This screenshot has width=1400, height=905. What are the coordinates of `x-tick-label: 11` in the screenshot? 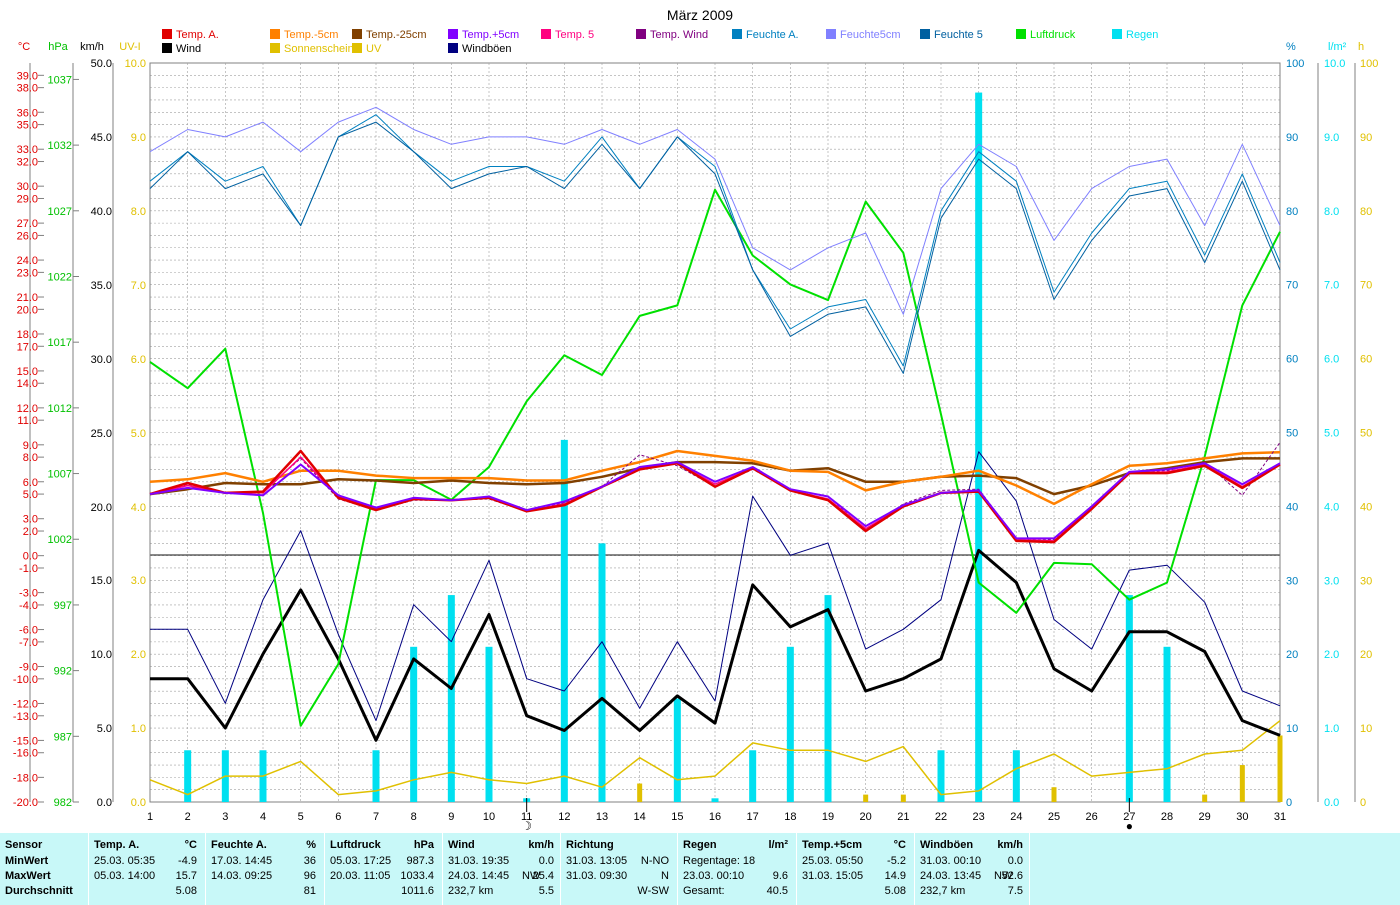 It's located at (526, 817).